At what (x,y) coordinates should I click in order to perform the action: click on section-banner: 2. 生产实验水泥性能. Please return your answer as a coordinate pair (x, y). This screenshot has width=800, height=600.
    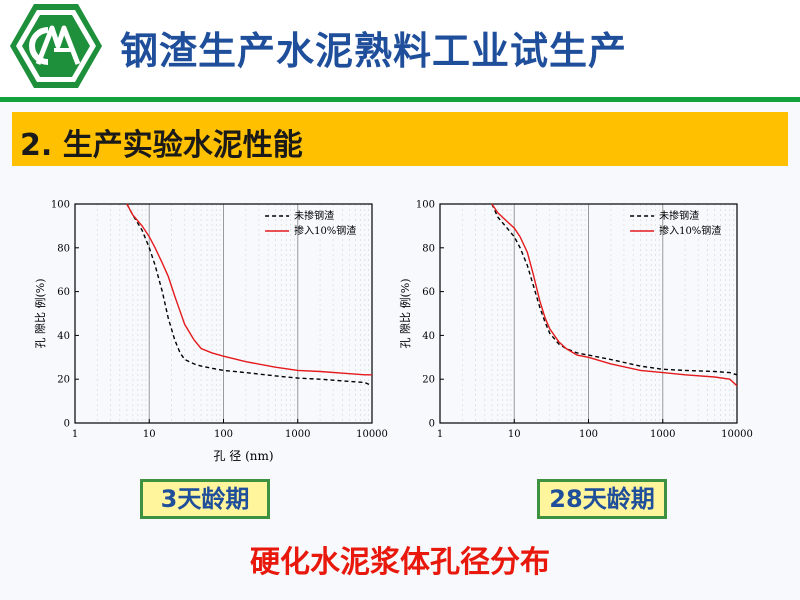
    Looking at the image, I should click on (400, 139).